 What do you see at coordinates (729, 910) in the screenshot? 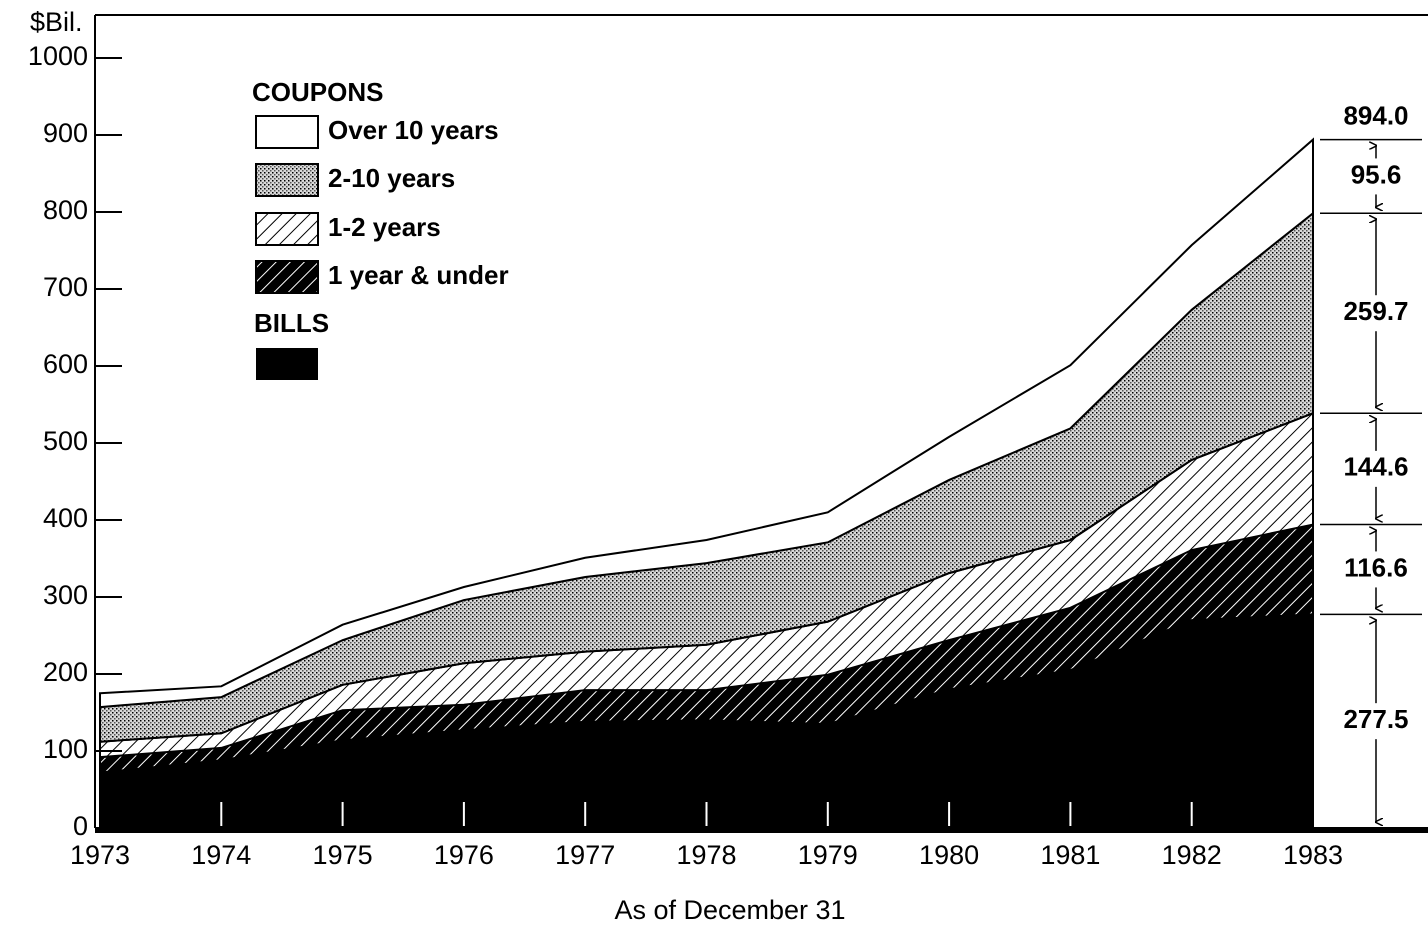
I see `x-axis-label: As of December 31` at bounding box center [729, 910].